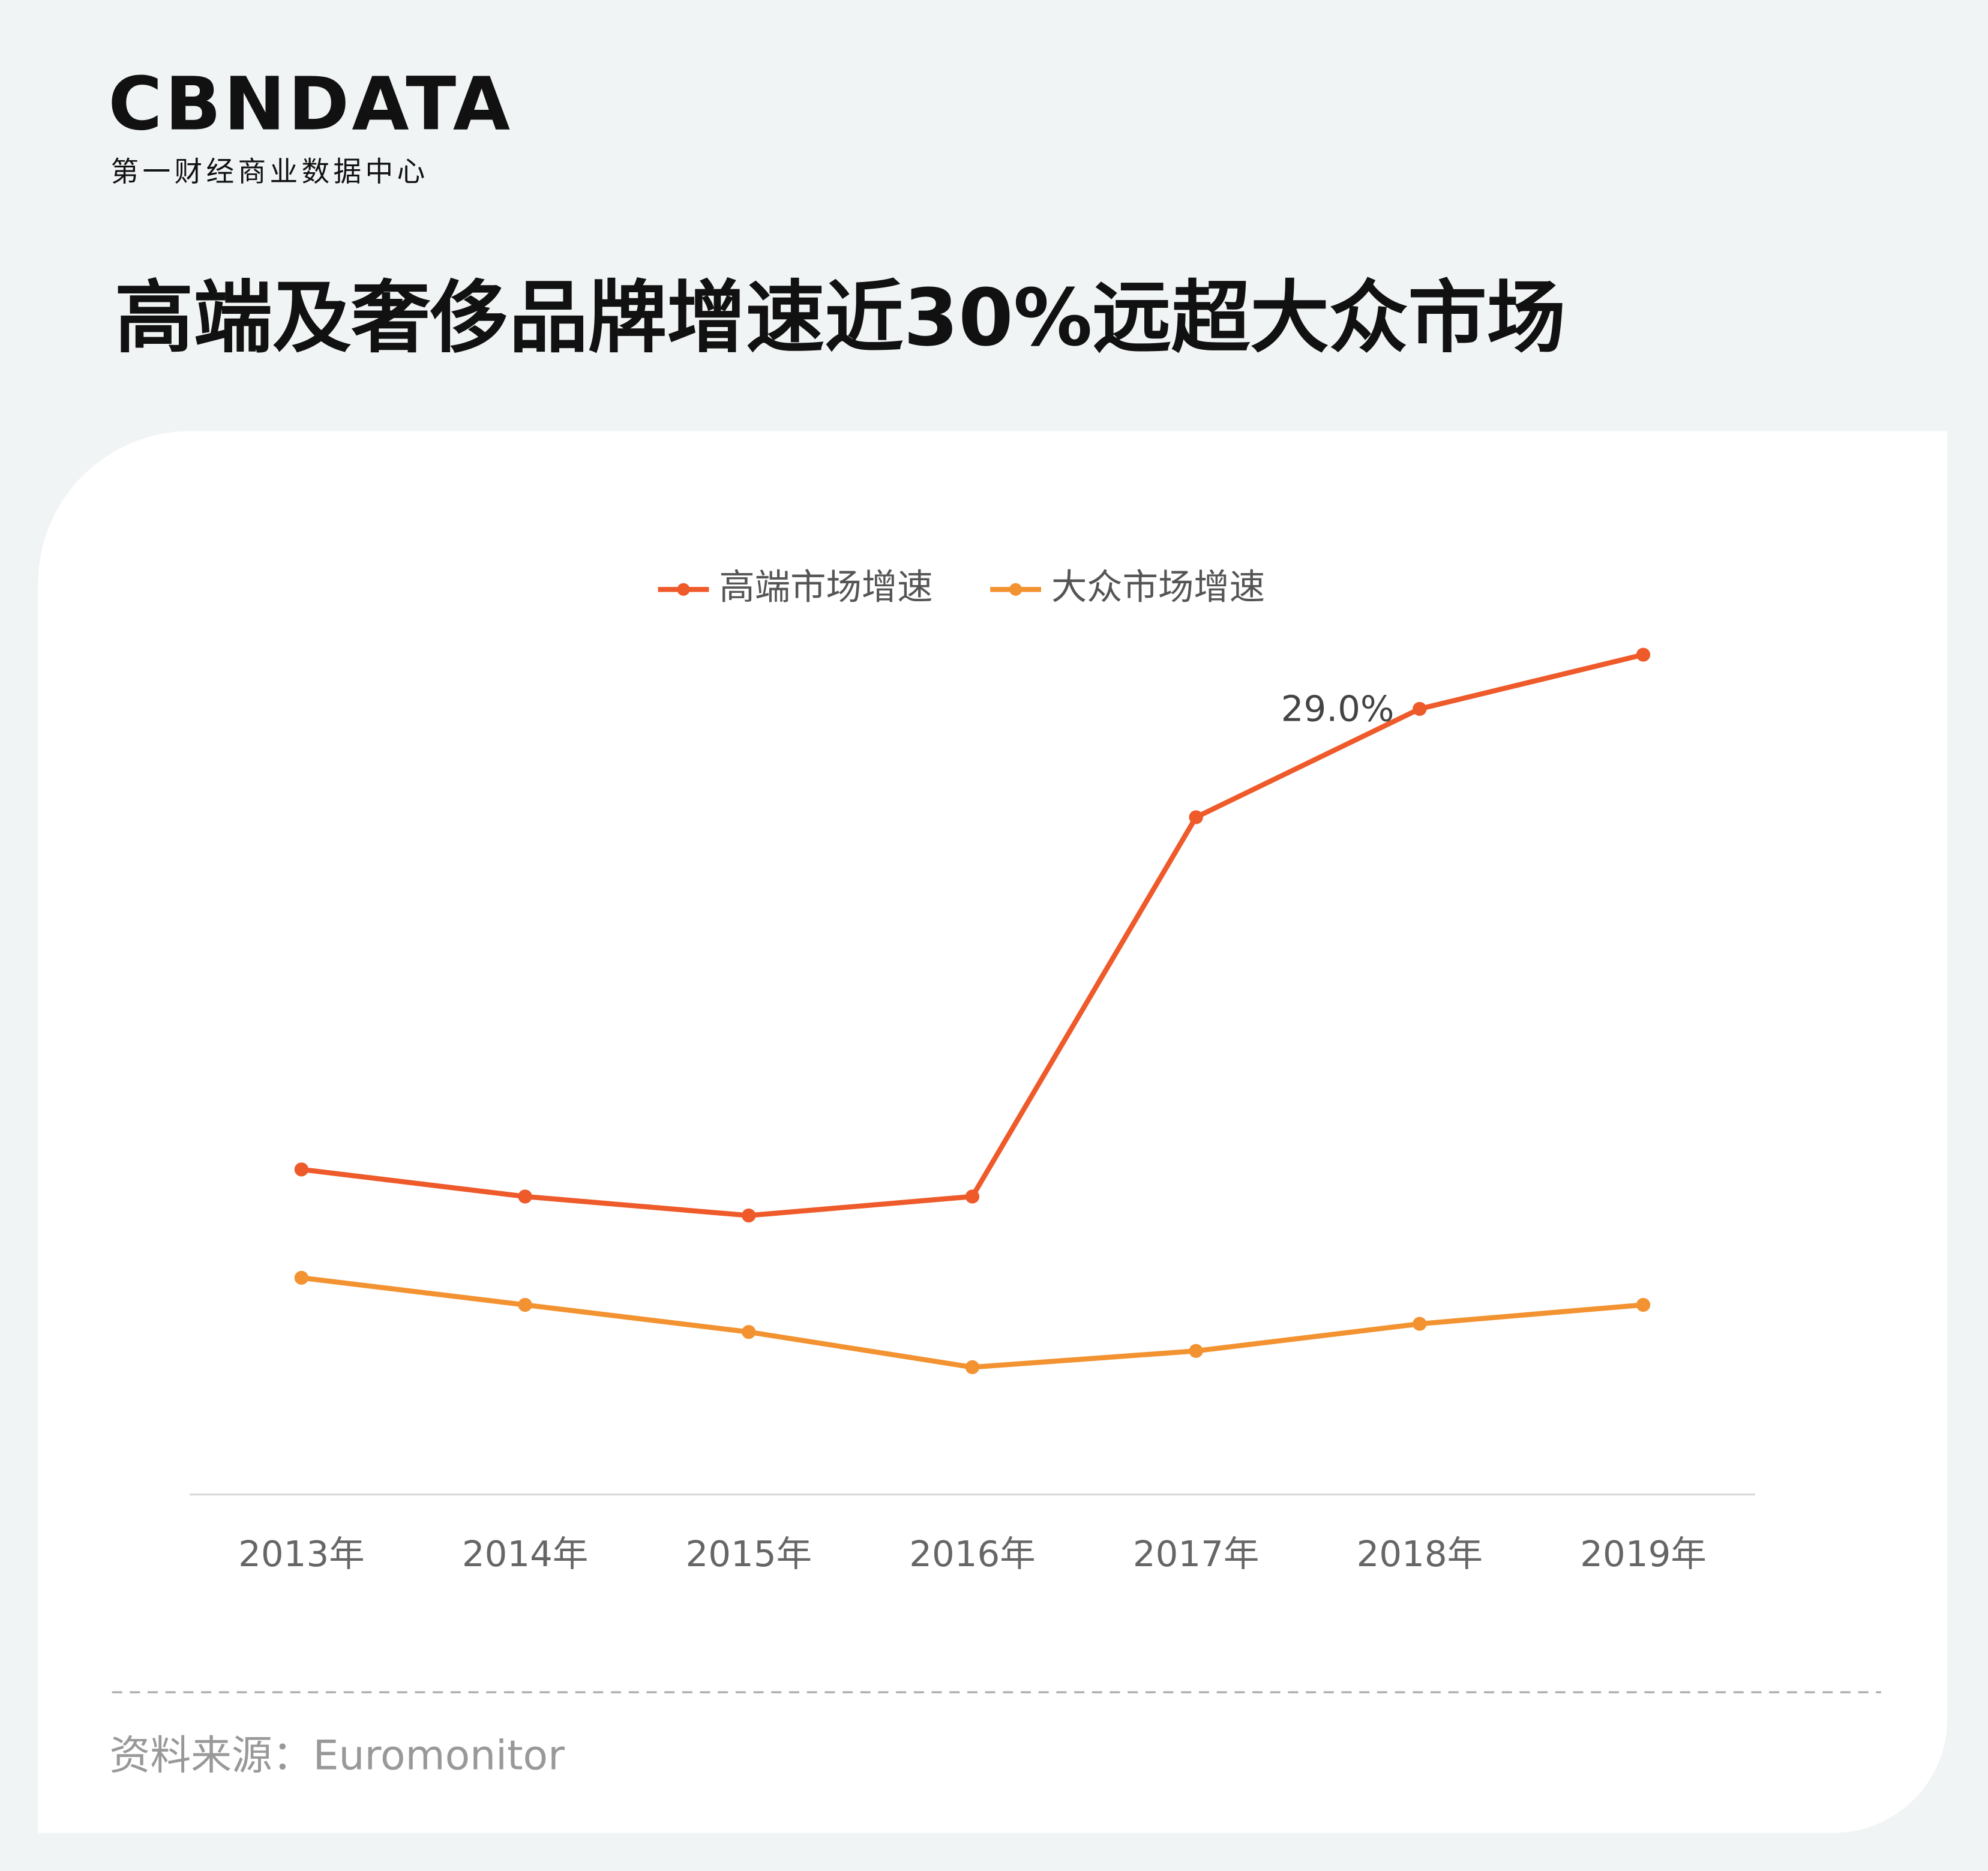  What do you see at coordinates (972, 1554) in the screenshot?
I see `x-tick-label: 2016年` at bounding box center [972, 1554].